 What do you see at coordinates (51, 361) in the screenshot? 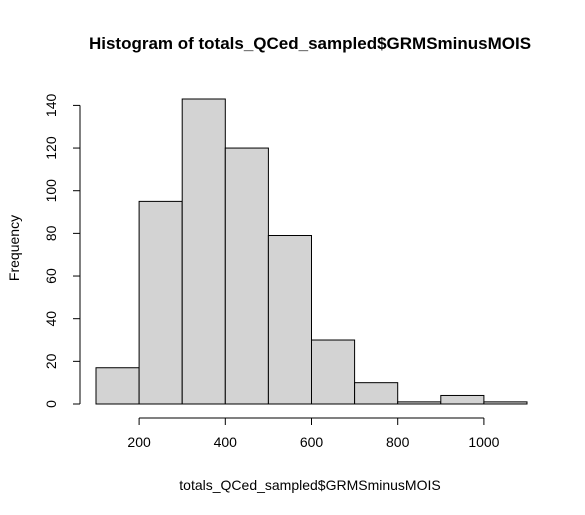
I see `y-tick-label-20: 20` at bounding box center [51, 361].